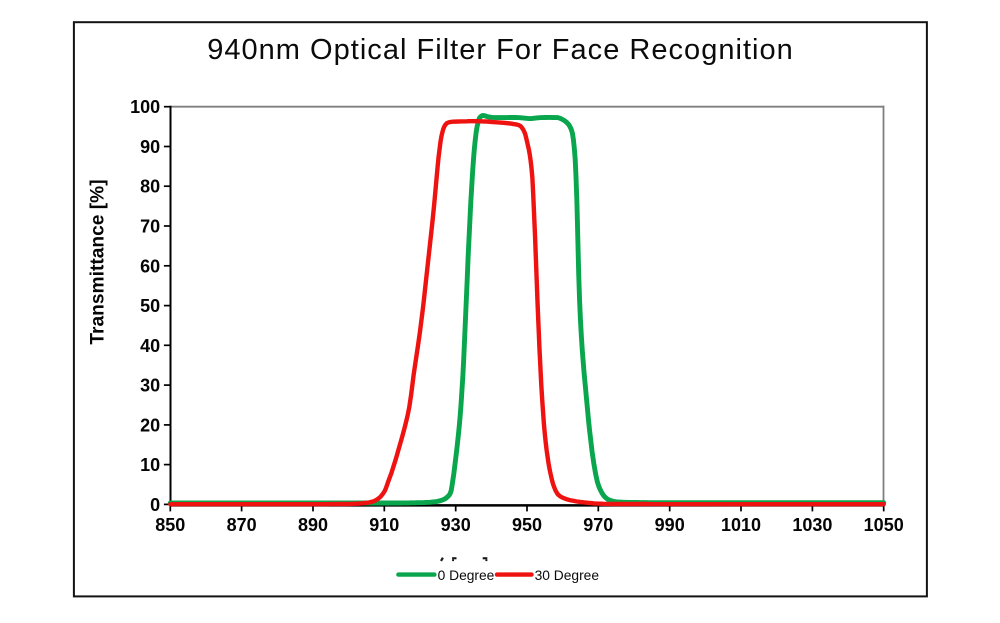  Describe the element at coordinates (150, 425) in the screenshot. I see `svg-text: 20` at that location.